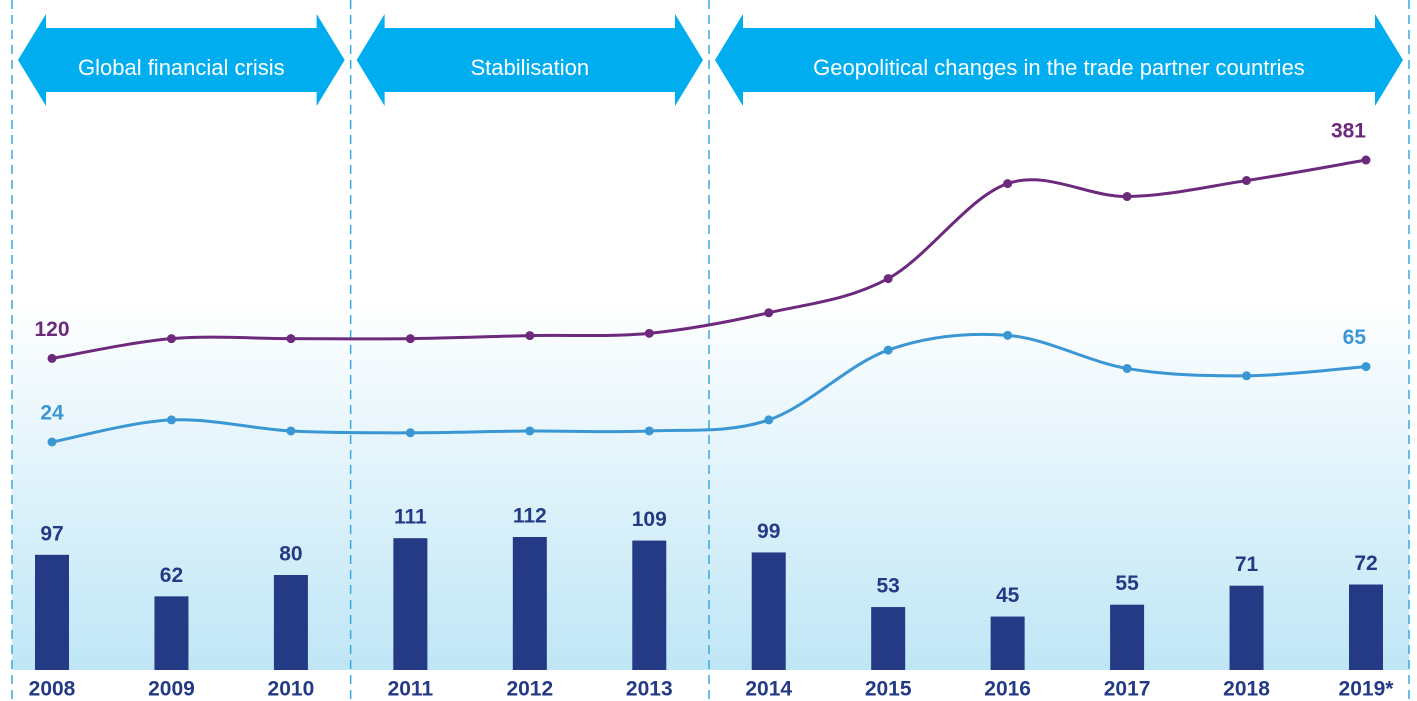 Image resolution: width=1417 pixels, height=701 pixels. I want to click on bar-label: 71, so click(1247, 564).